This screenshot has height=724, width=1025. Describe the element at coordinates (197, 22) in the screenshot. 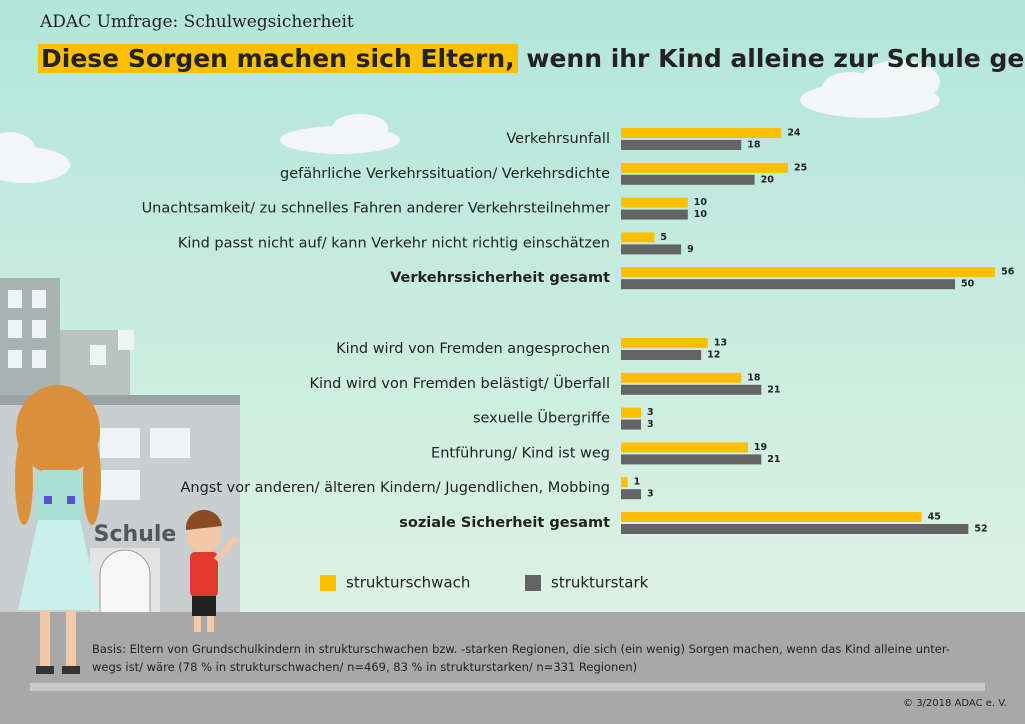

I see `supertitle: ADAC Umfrage: Schulwegsicherheit` at that location.